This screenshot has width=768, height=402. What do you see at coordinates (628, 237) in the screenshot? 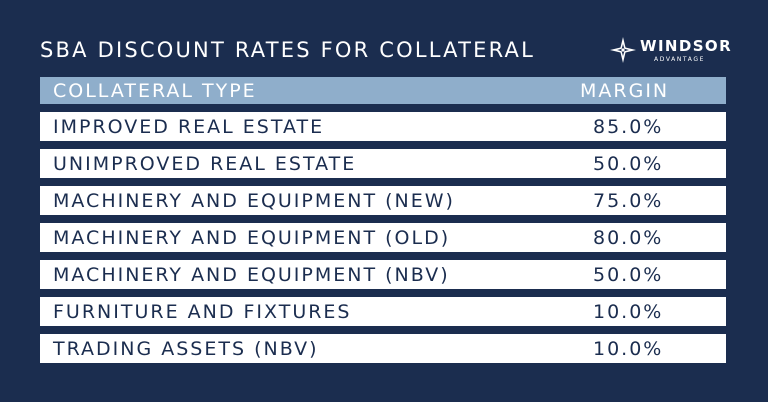
I see `margin-cell: 80.0%` at bounding box center [628, 237].